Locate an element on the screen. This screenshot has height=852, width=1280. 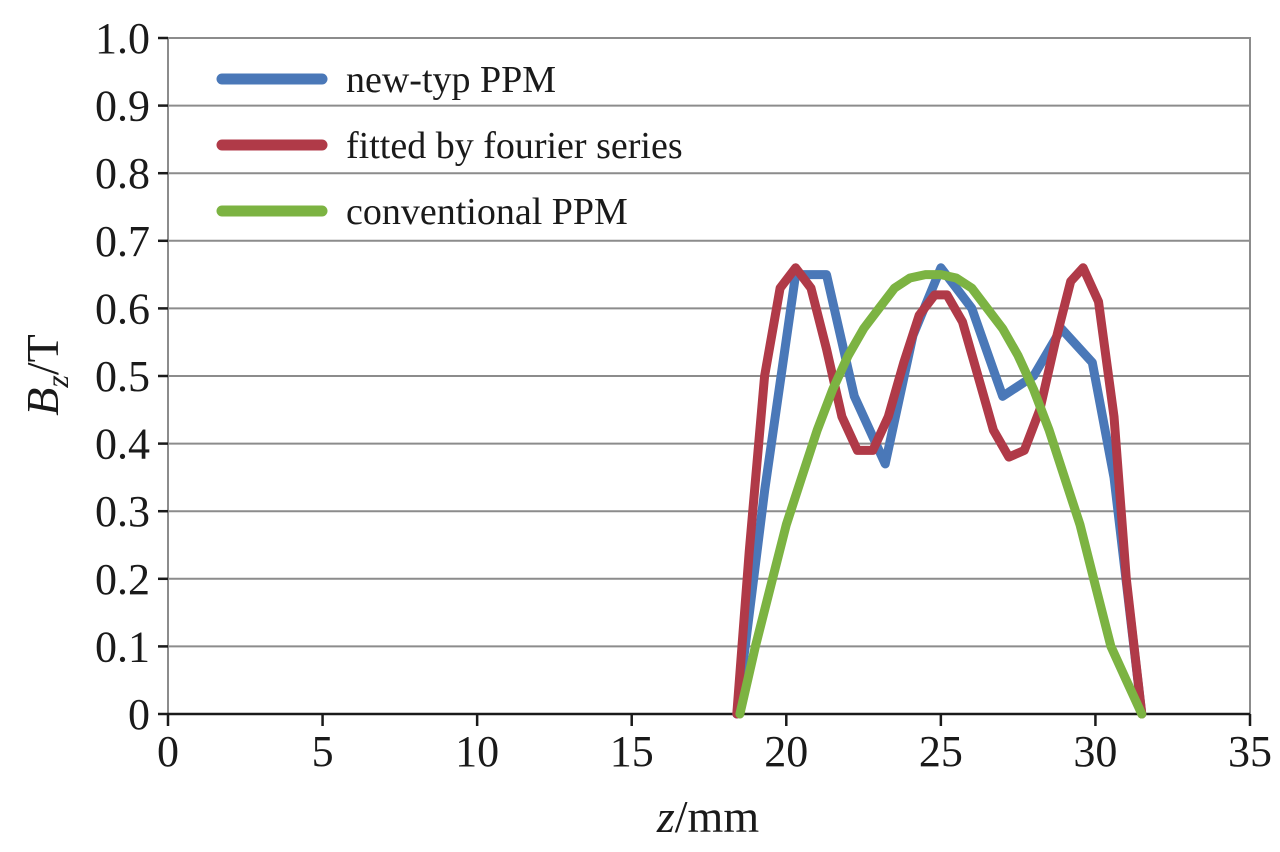
legend-label-2: conventional PPM is located at coordinates (487, 212).